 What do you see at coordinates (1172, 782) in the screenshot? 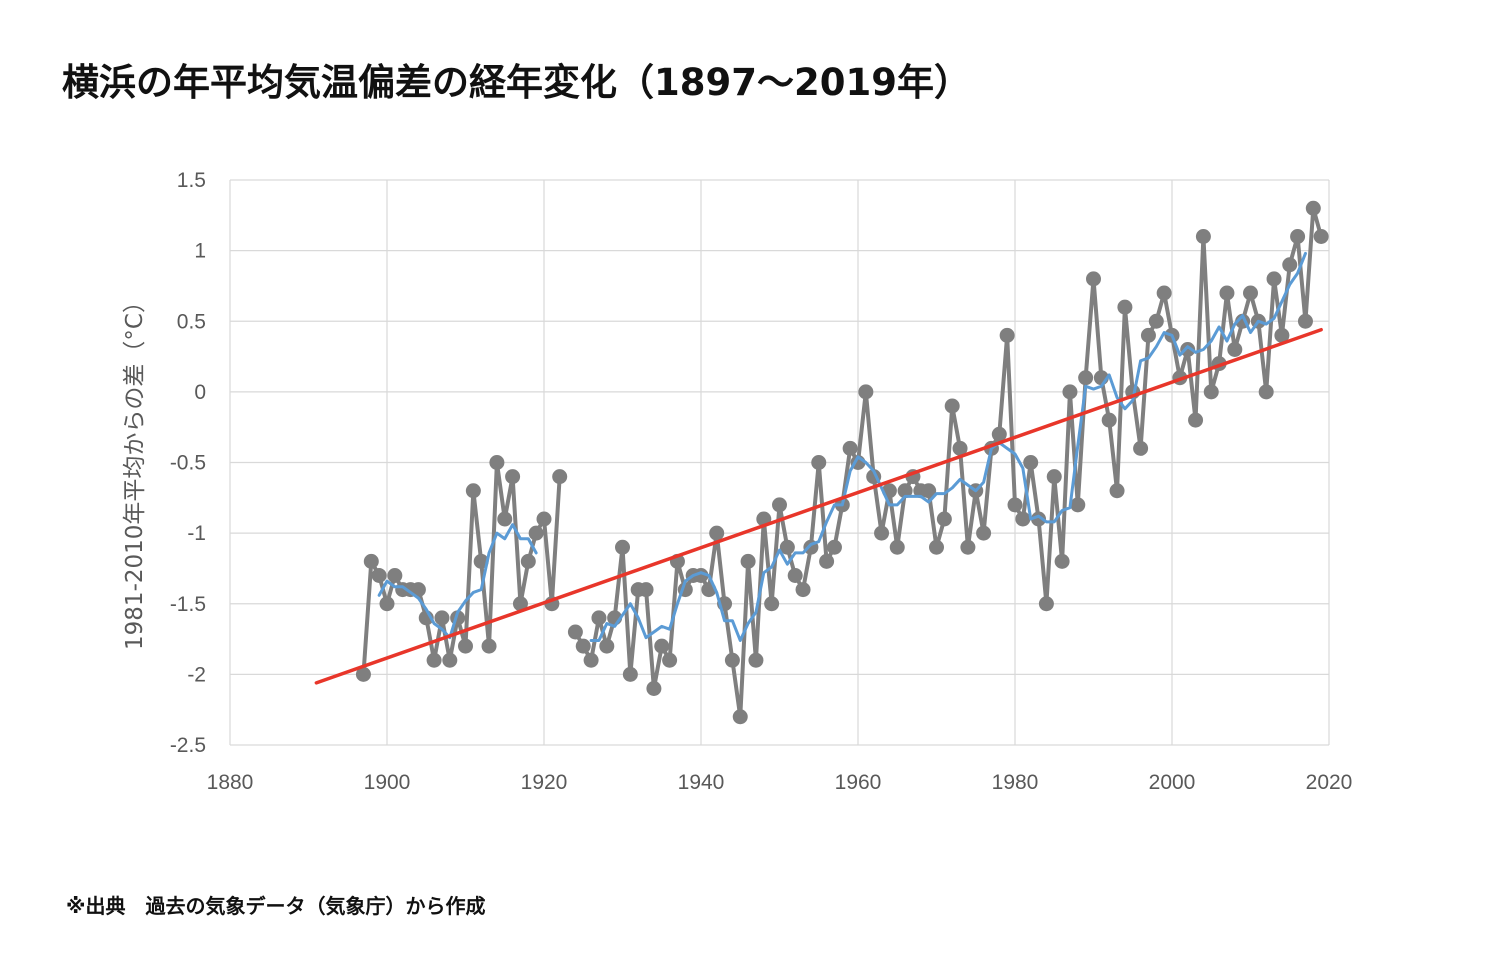
I see `x-tick-label: 2000` at bounding box center [1172, 782].